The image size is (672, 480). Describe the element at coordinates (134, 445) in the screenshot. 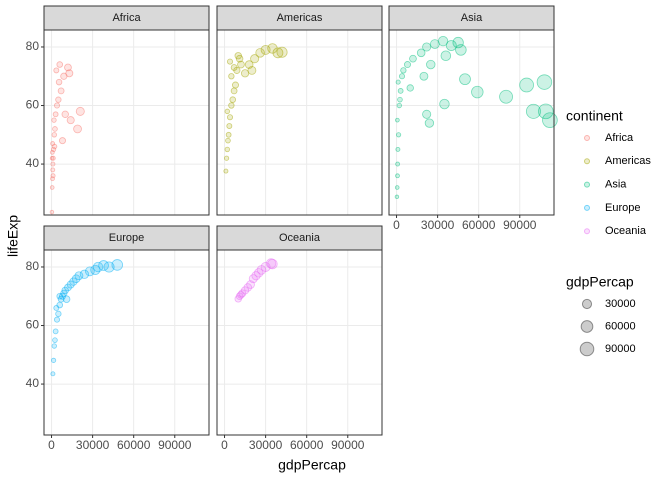

I see `x-tick-label: 60000` at that location.